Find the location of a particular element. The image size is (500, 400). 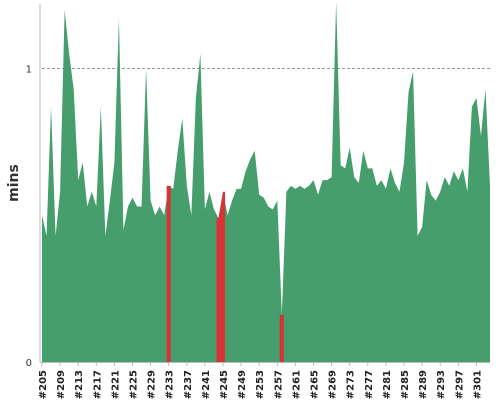

x-tick-label: #253 is located at coordinates (260, 384).